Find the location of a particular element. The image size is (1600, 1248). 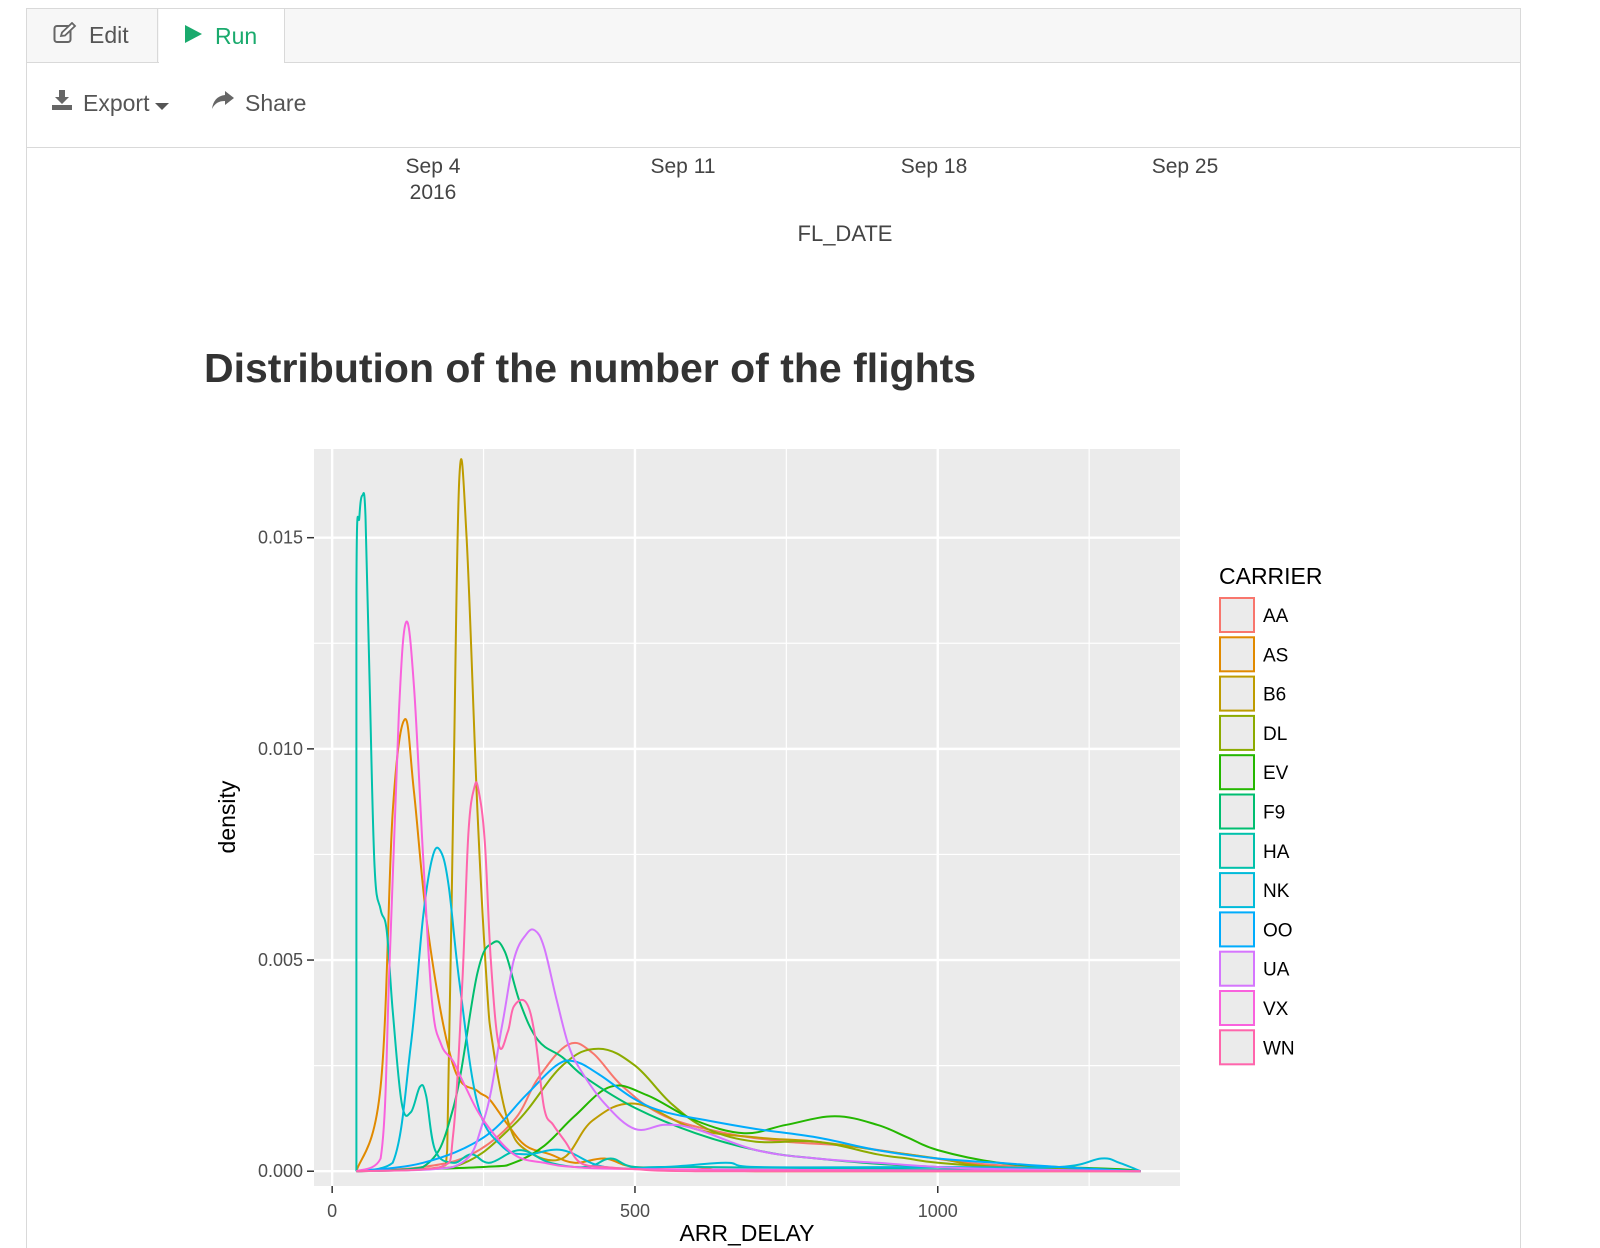

legend-key-ha is located at coordinates (1237, 850).